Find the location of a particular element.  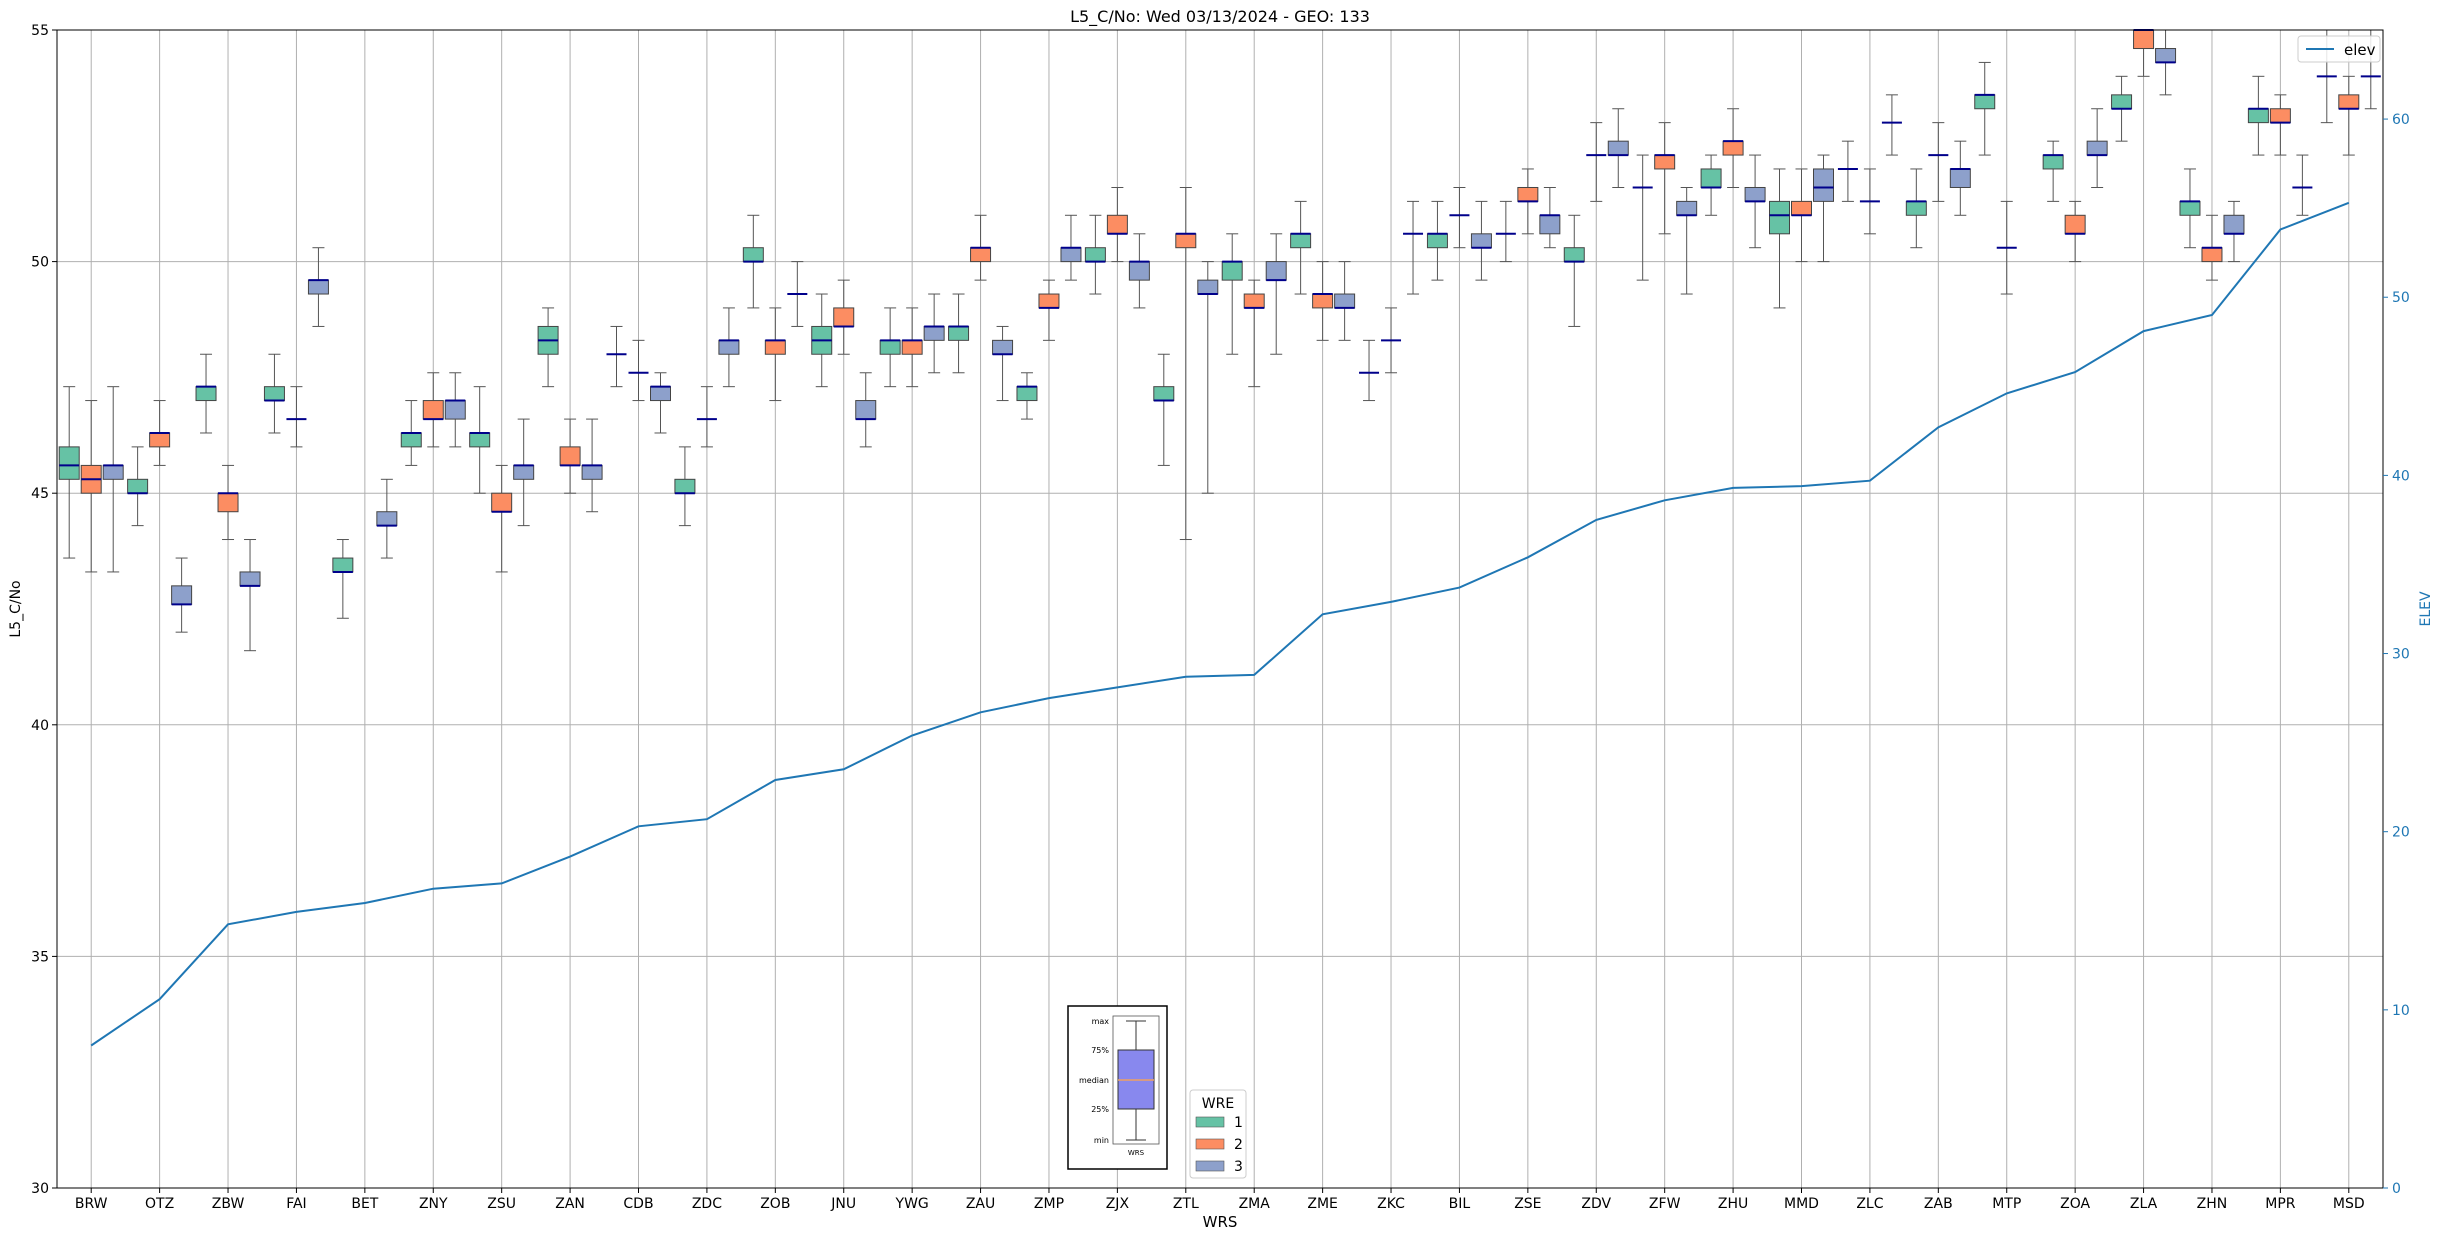

x-tick-label: MTP is located at coordinates (2006, 1204).